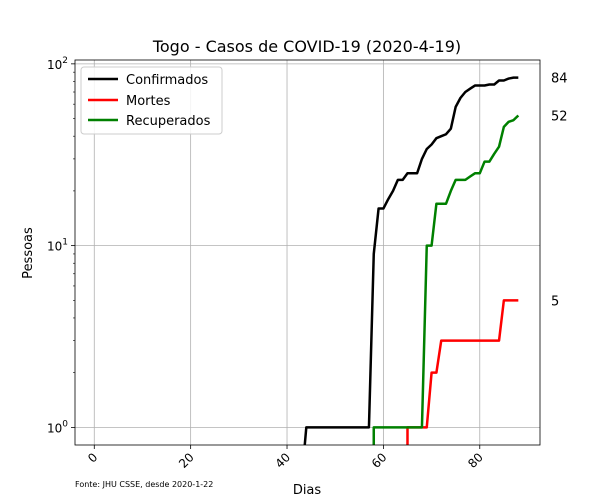 The image size is (600, 500). Describe the element at coordinates (168, 121) in the screenshot. I see `legend-label-recuperados: Recuperados` at that location.